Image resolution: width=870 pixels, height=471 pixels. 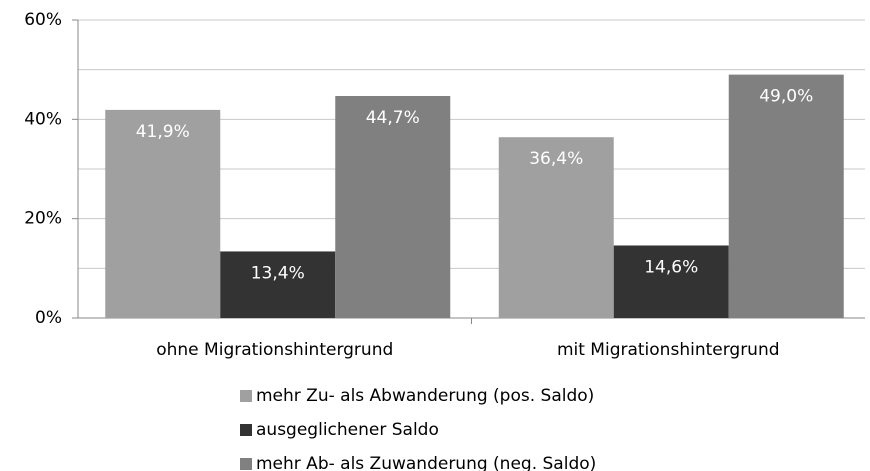 I want to click on value-label: 13,4%, so click(x=278, y=273).